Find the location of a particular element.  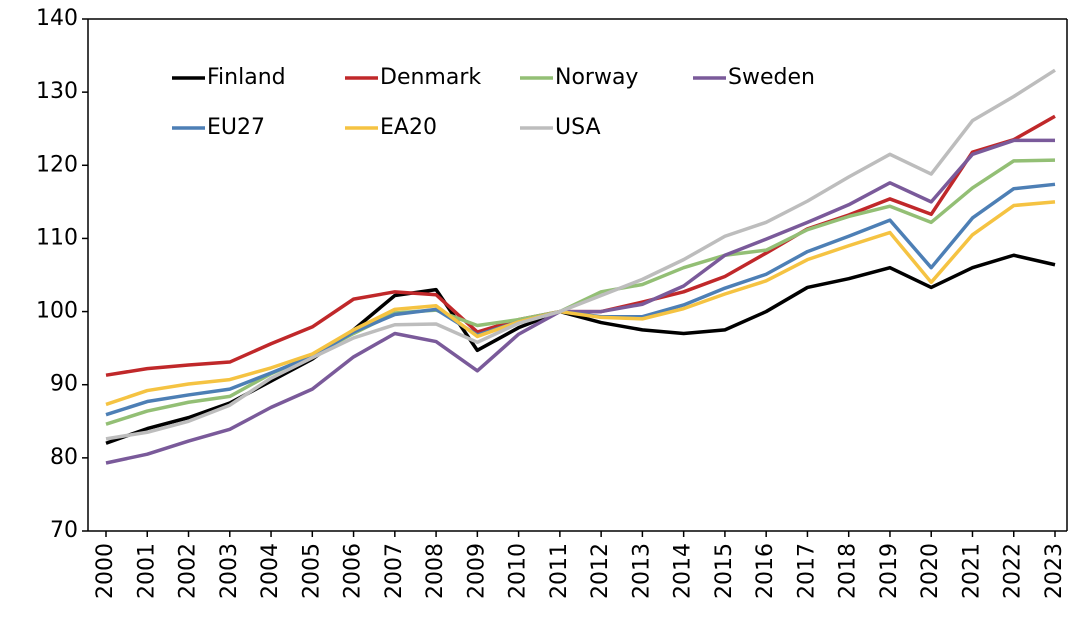

x-tick-label: 2006 is located at coordinates (353, 571).